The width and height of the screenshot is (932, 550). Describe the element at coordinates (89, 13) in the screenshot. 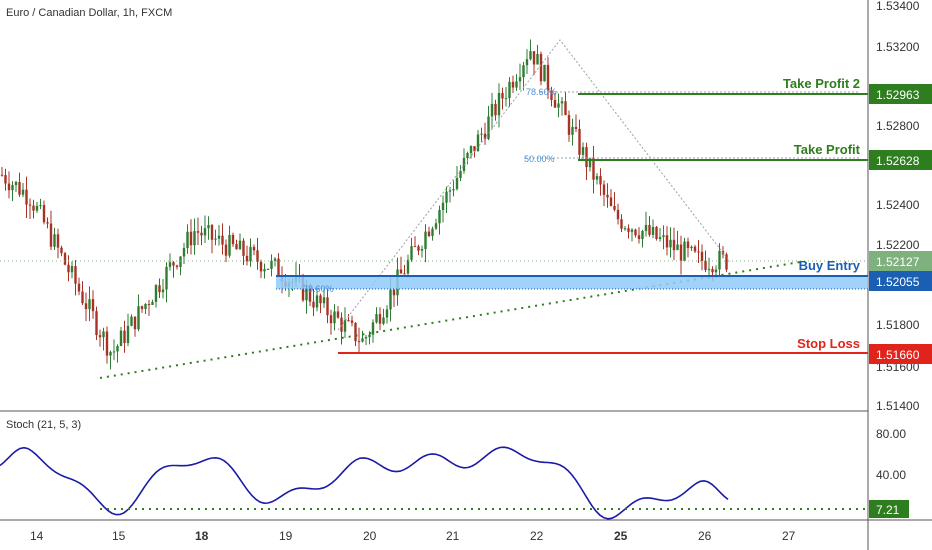

I see `chart-title: Euro / Canadian Dollar, 1h, FXCM` at that location.